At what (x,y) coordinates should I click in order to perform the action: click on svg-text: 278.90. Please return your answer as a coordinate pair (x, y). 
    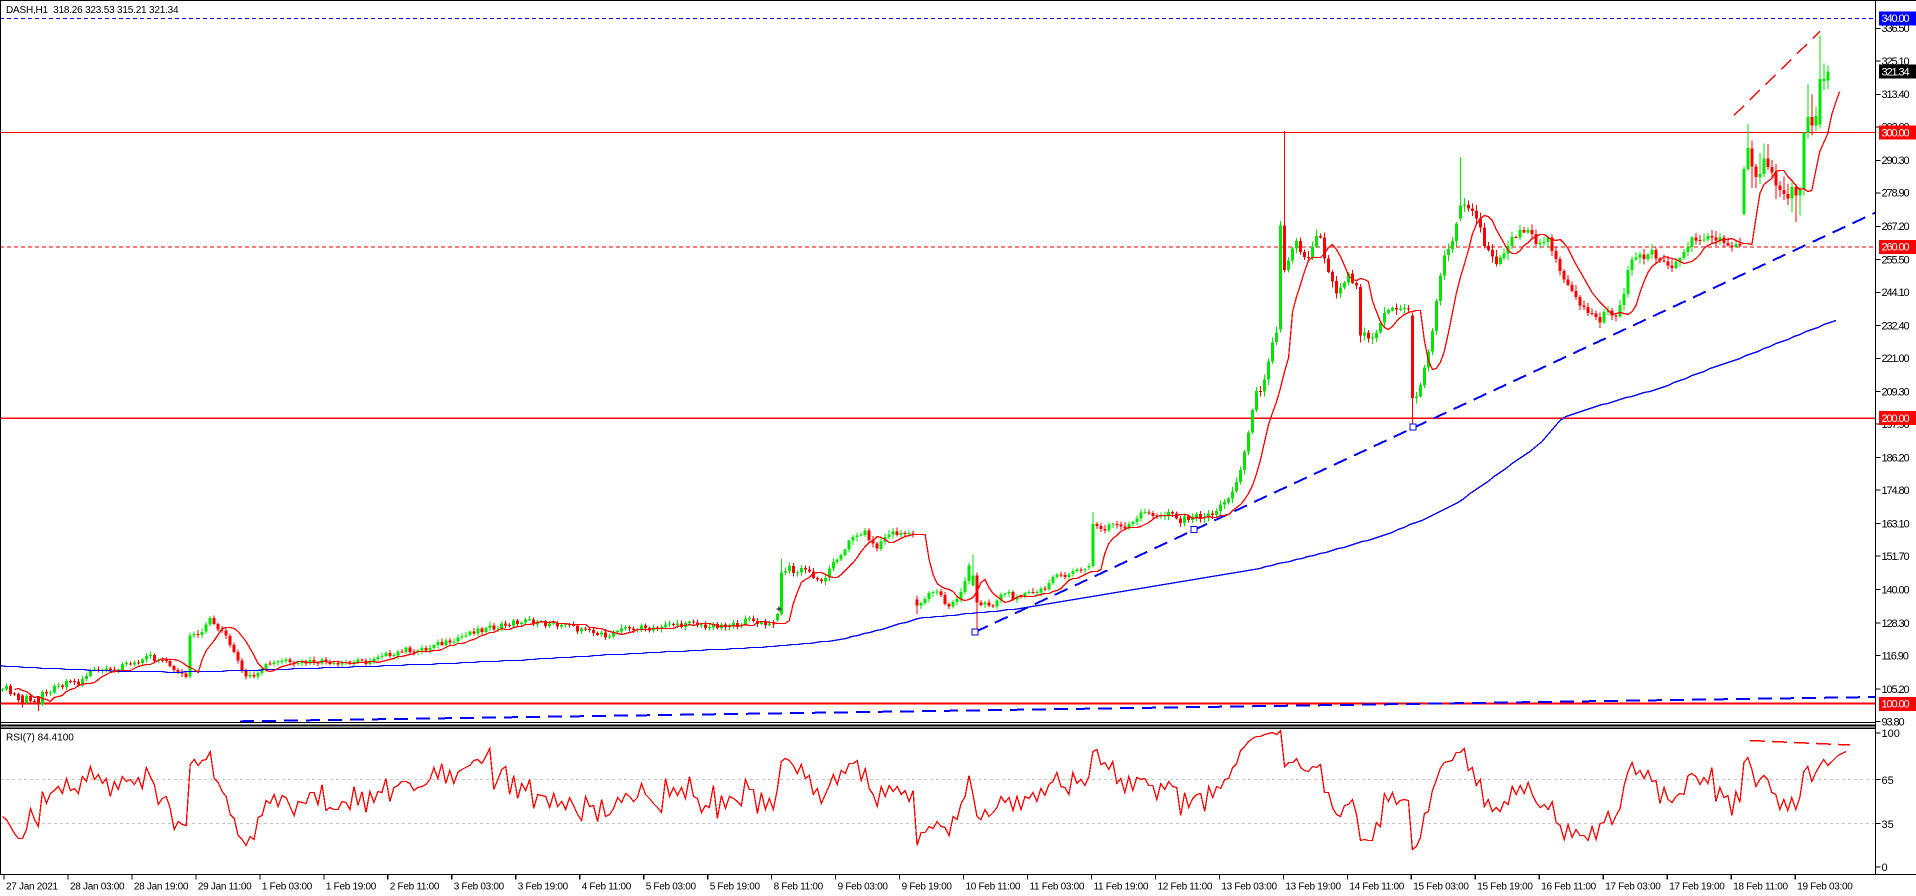
    Looking at the image, I should click on (1896, 194).